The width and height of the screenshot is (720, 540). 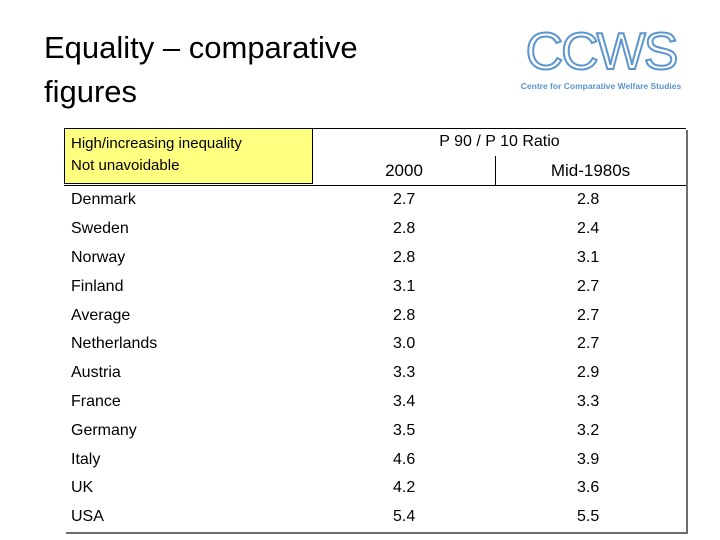 I want to click on value-mid-1980s-cell: 2.9, so click(x=588, y=373).